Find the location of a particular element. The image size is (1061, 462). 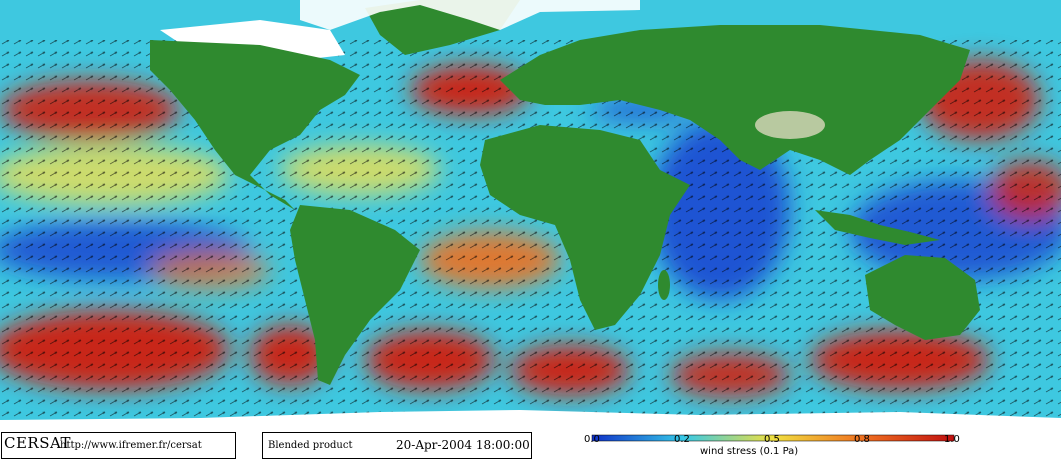

legend-title: wind stress (0.1 Pa) is located at coordinates (749, 451).